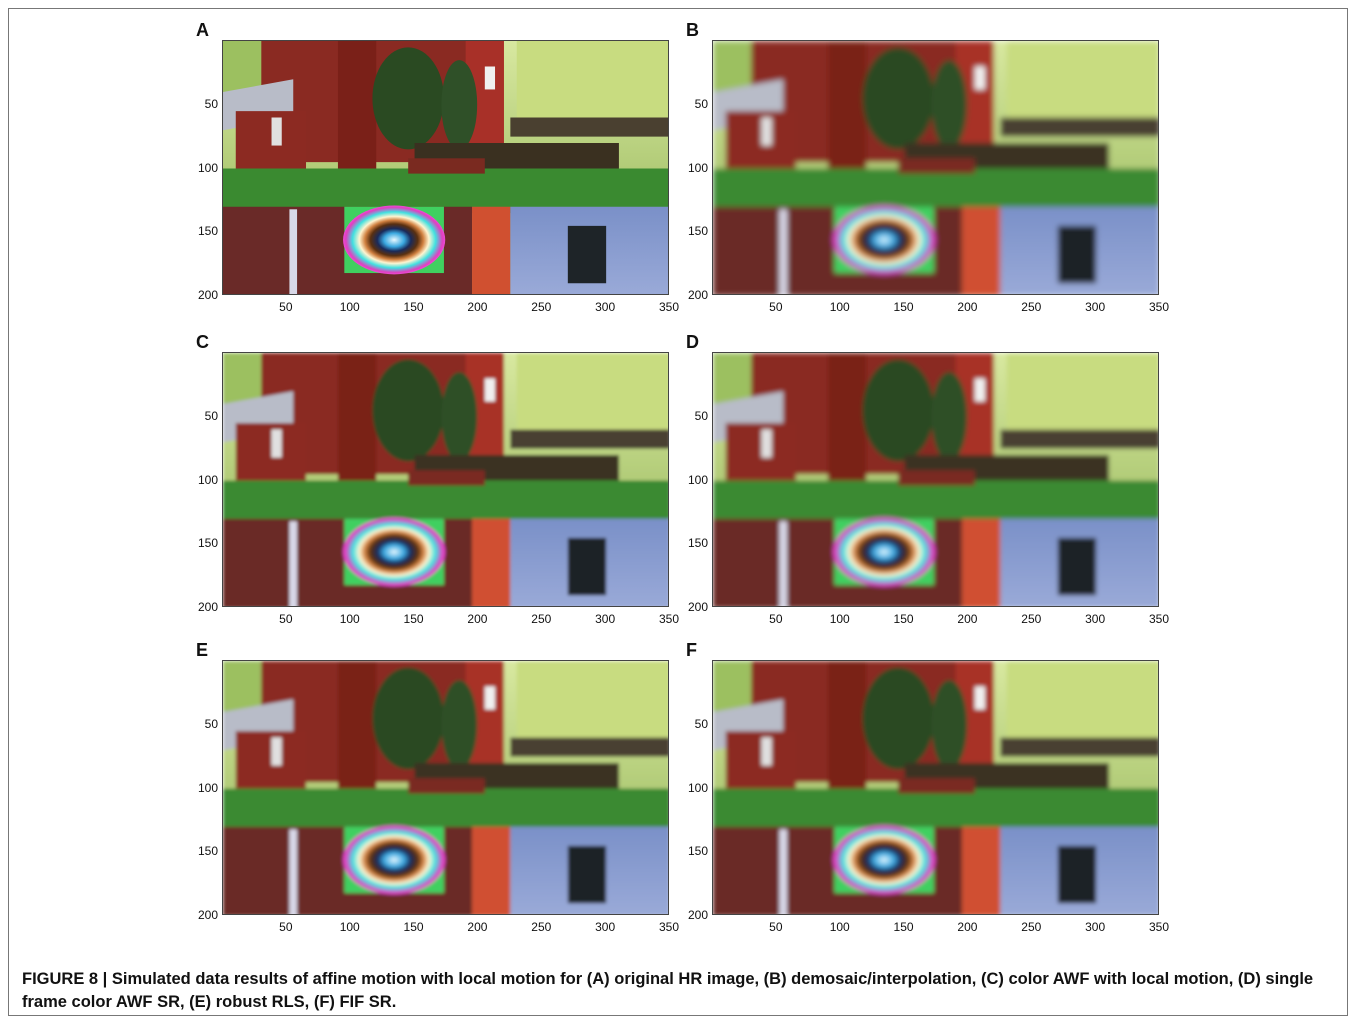  What do you see at coordinates (202, 650) in the screenshot?
I see `panel-letter: E` at bounding box center [202, 650].